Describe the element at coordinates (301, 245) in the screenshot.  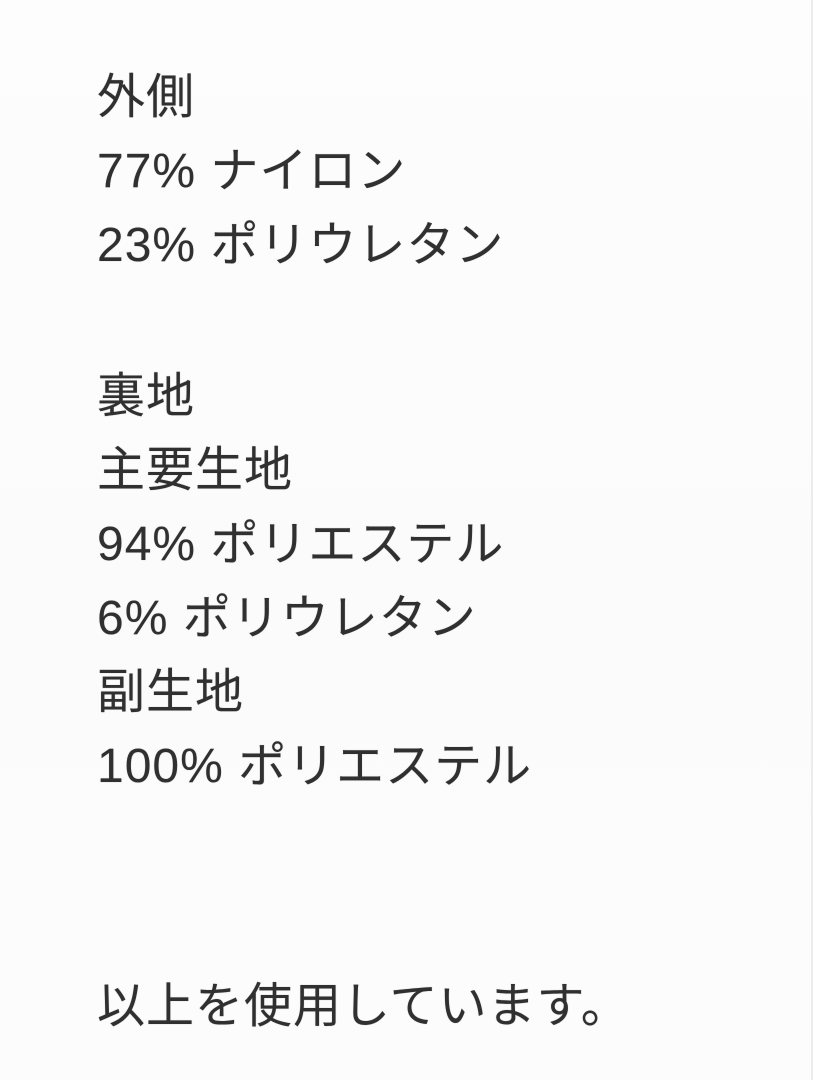
I see `outer-material-line: 23% ポリウレタン` at that location.